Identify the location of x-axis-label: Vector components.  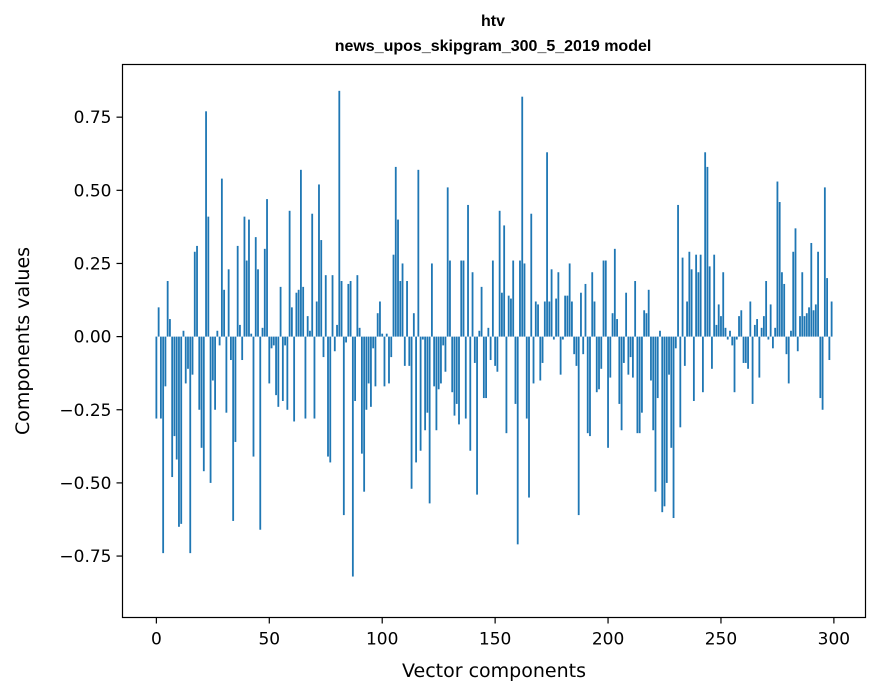
(494, 671).